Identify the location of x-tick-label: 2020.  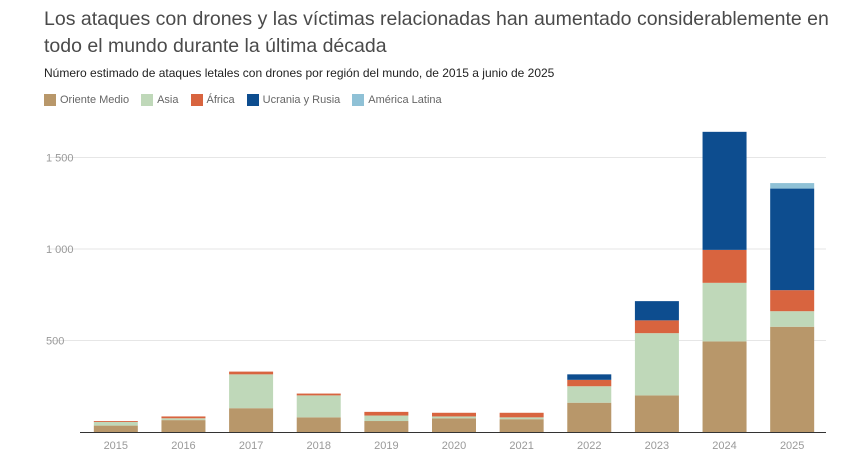
(454, 446).